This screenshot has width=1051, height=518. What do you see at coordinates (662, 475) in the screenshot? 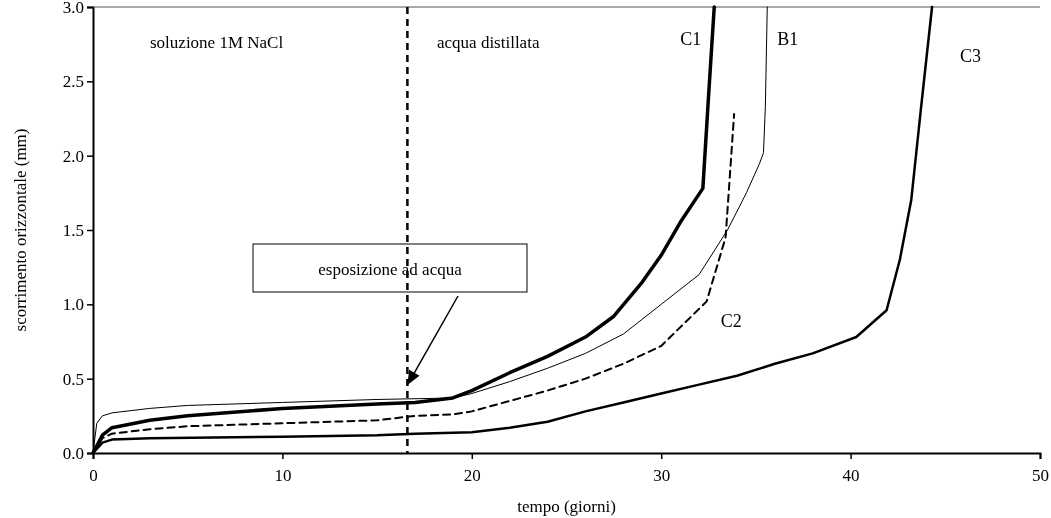
I see `x-tick-label: 30` at bounding box center [662, 475].